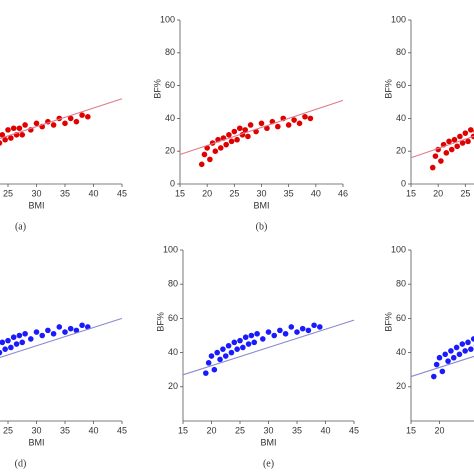  I want to click on y-tick-label: 20, so click(170, 151).